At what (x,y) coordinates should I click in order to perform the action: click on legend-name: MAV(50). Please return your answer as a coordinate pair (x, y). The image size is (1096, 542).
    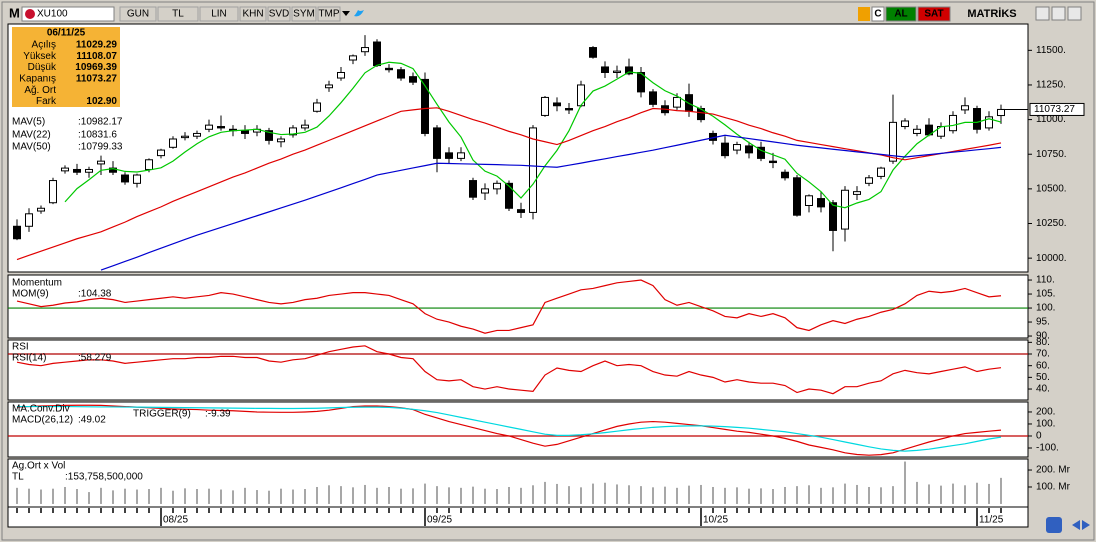
    Looking at the image, I should click on (31, 147).